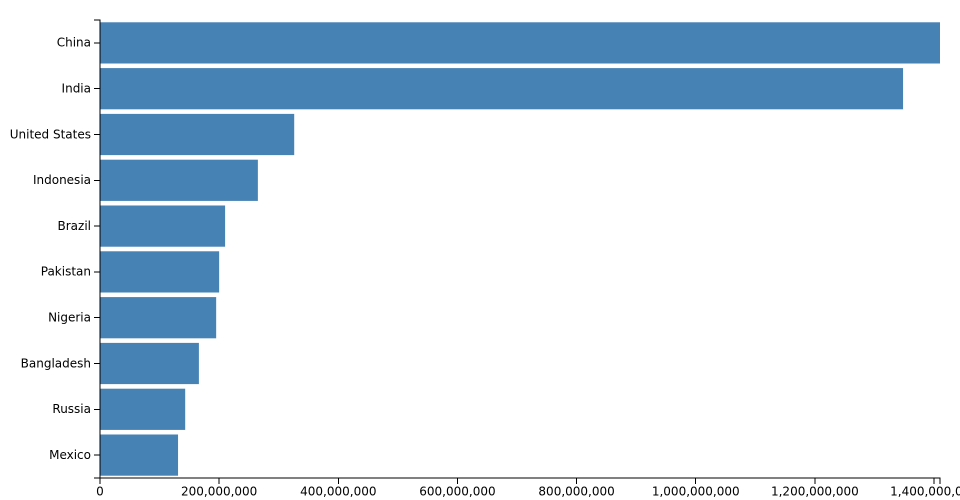 This screenshot has width=960, height=500. I want to click on x-axis-line, so click(520, 480).